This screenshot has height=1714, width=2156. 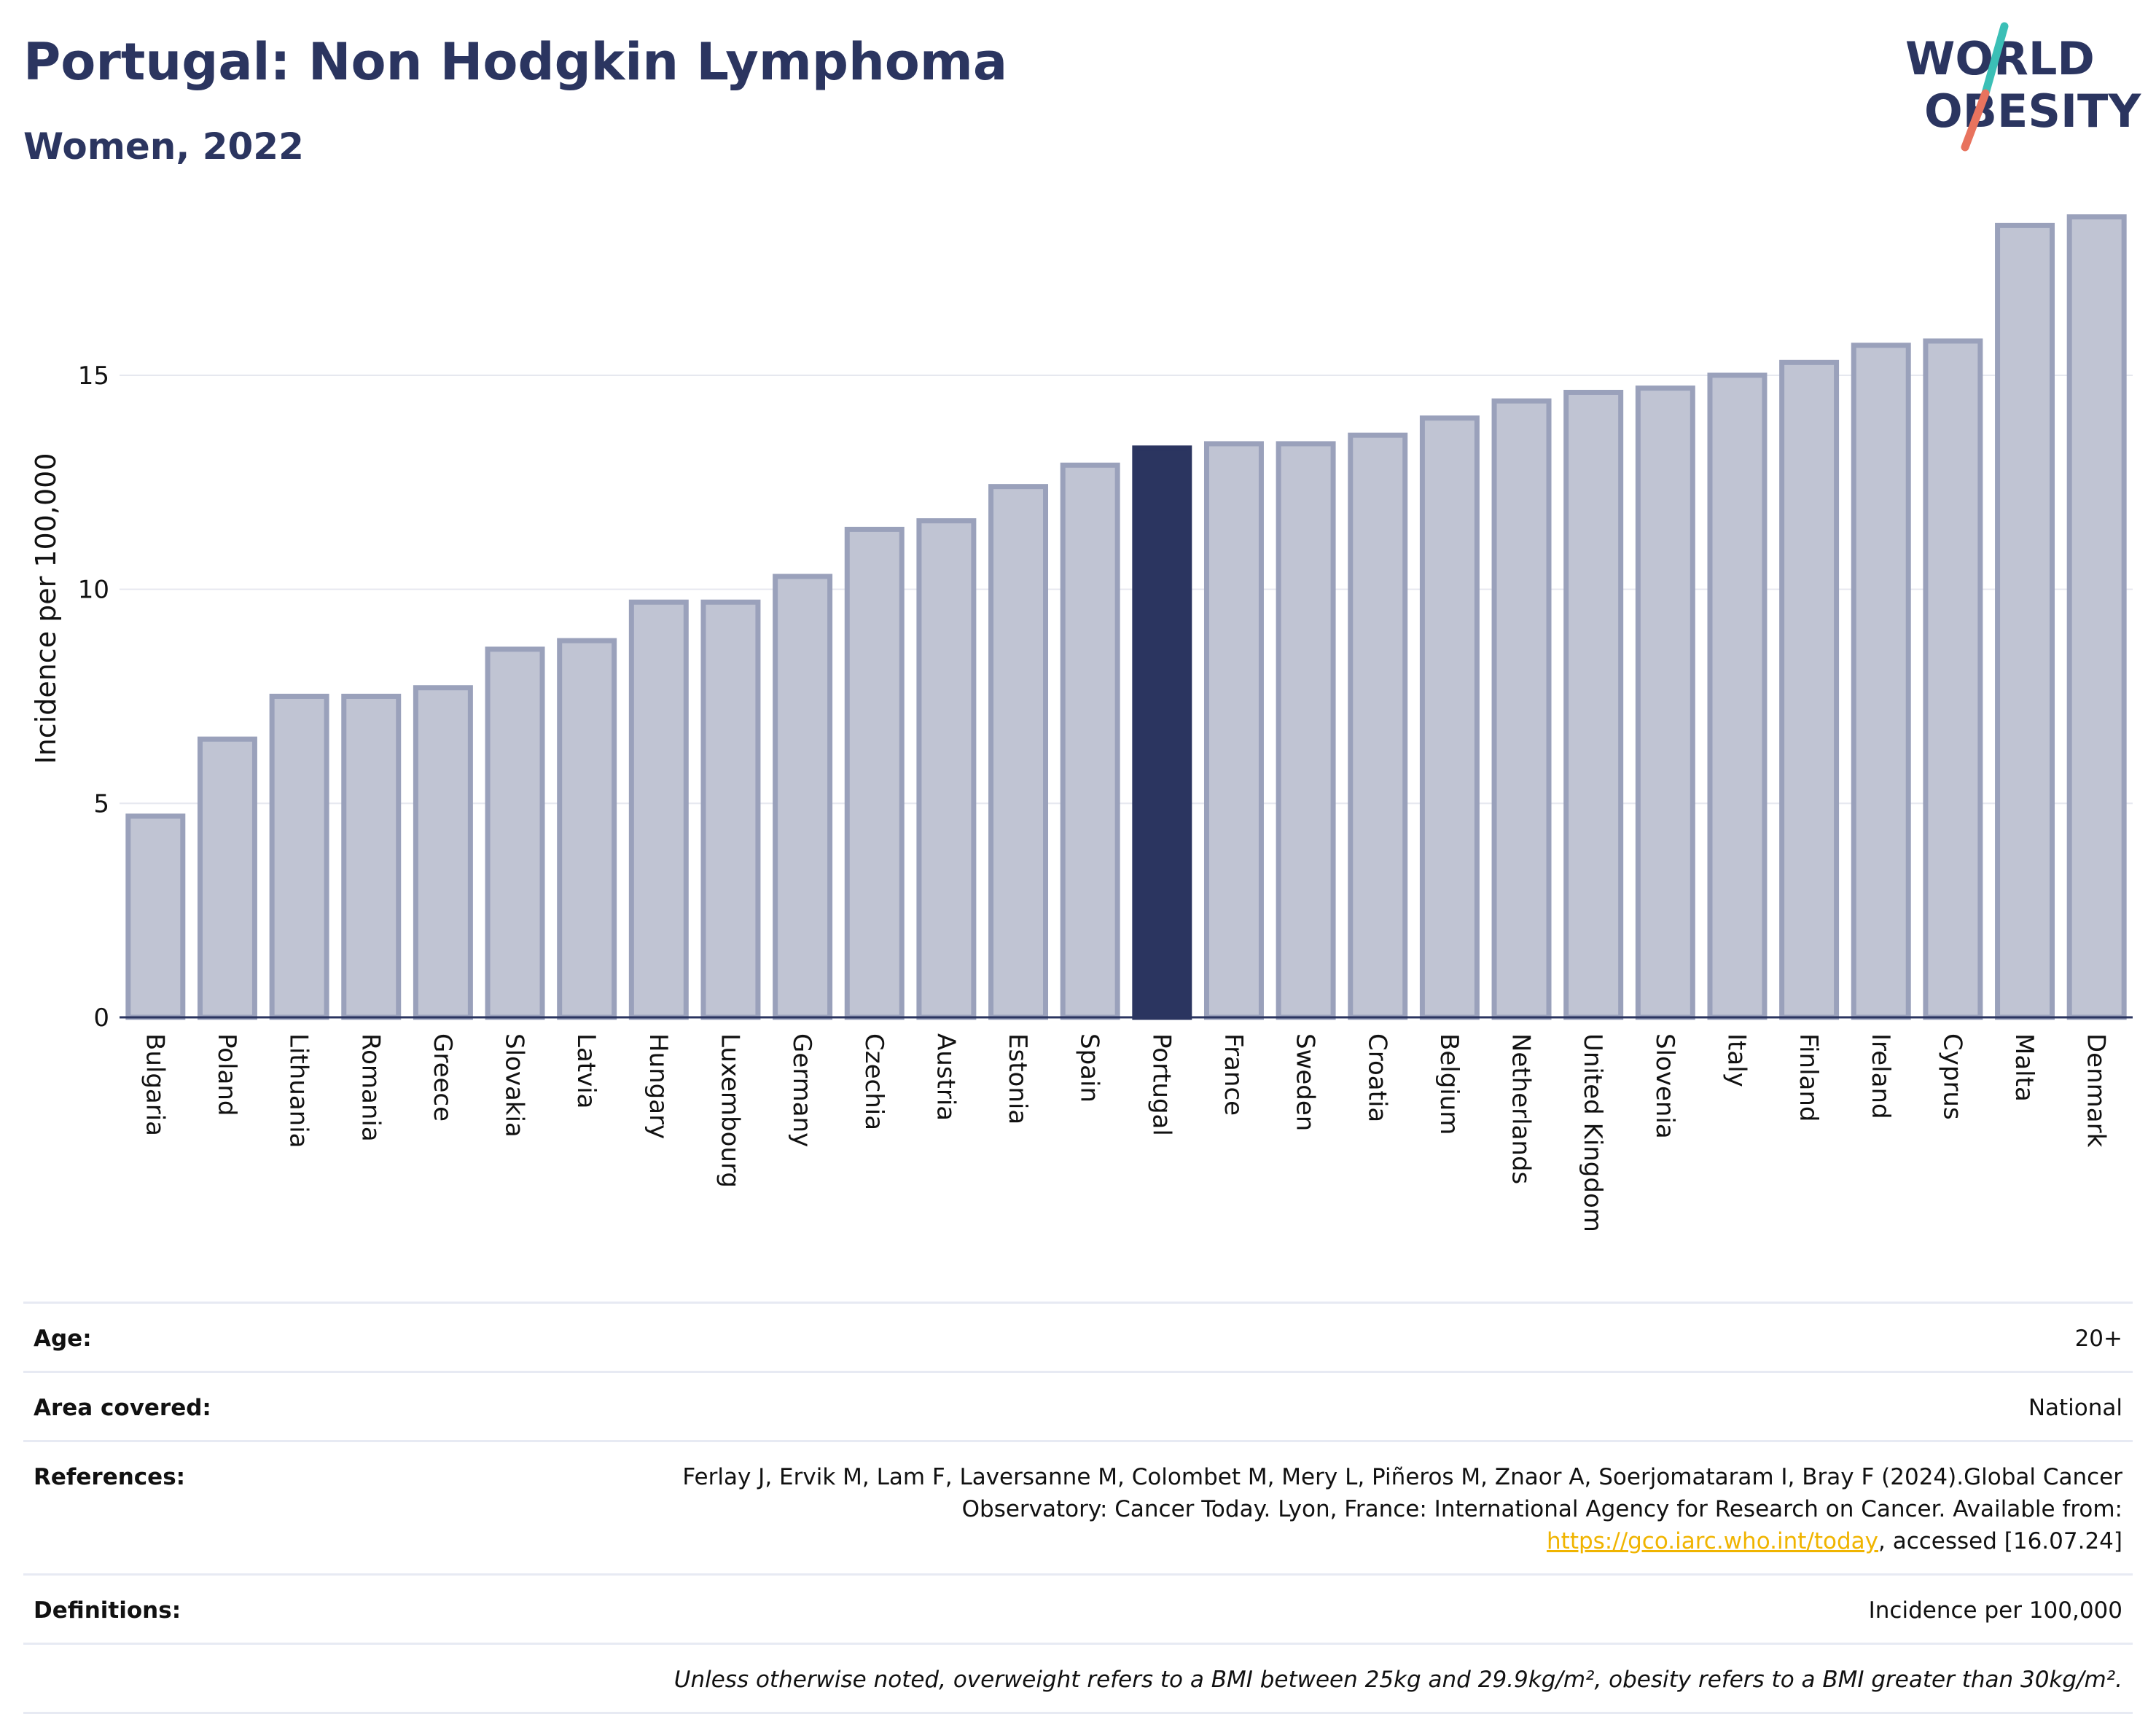 What do you see at coordinates (875, 773) in the screenshot?
I see `bar-czechia` at bounding box center [875, 773].